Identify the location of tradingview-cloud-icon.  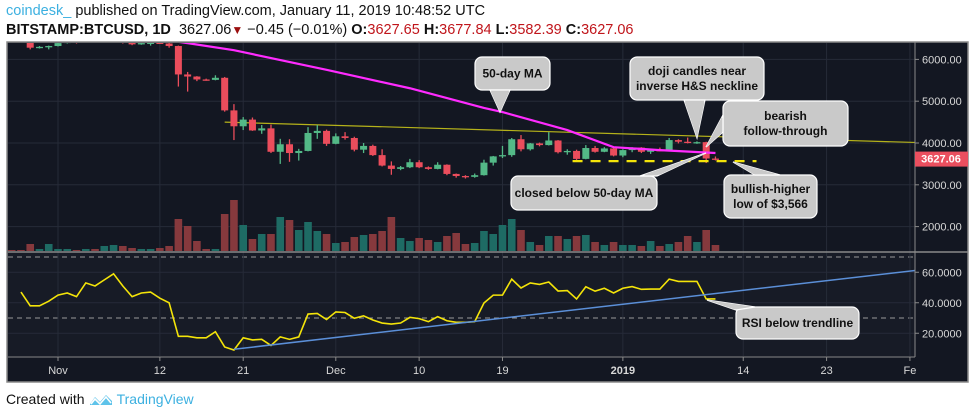
(100, 400).